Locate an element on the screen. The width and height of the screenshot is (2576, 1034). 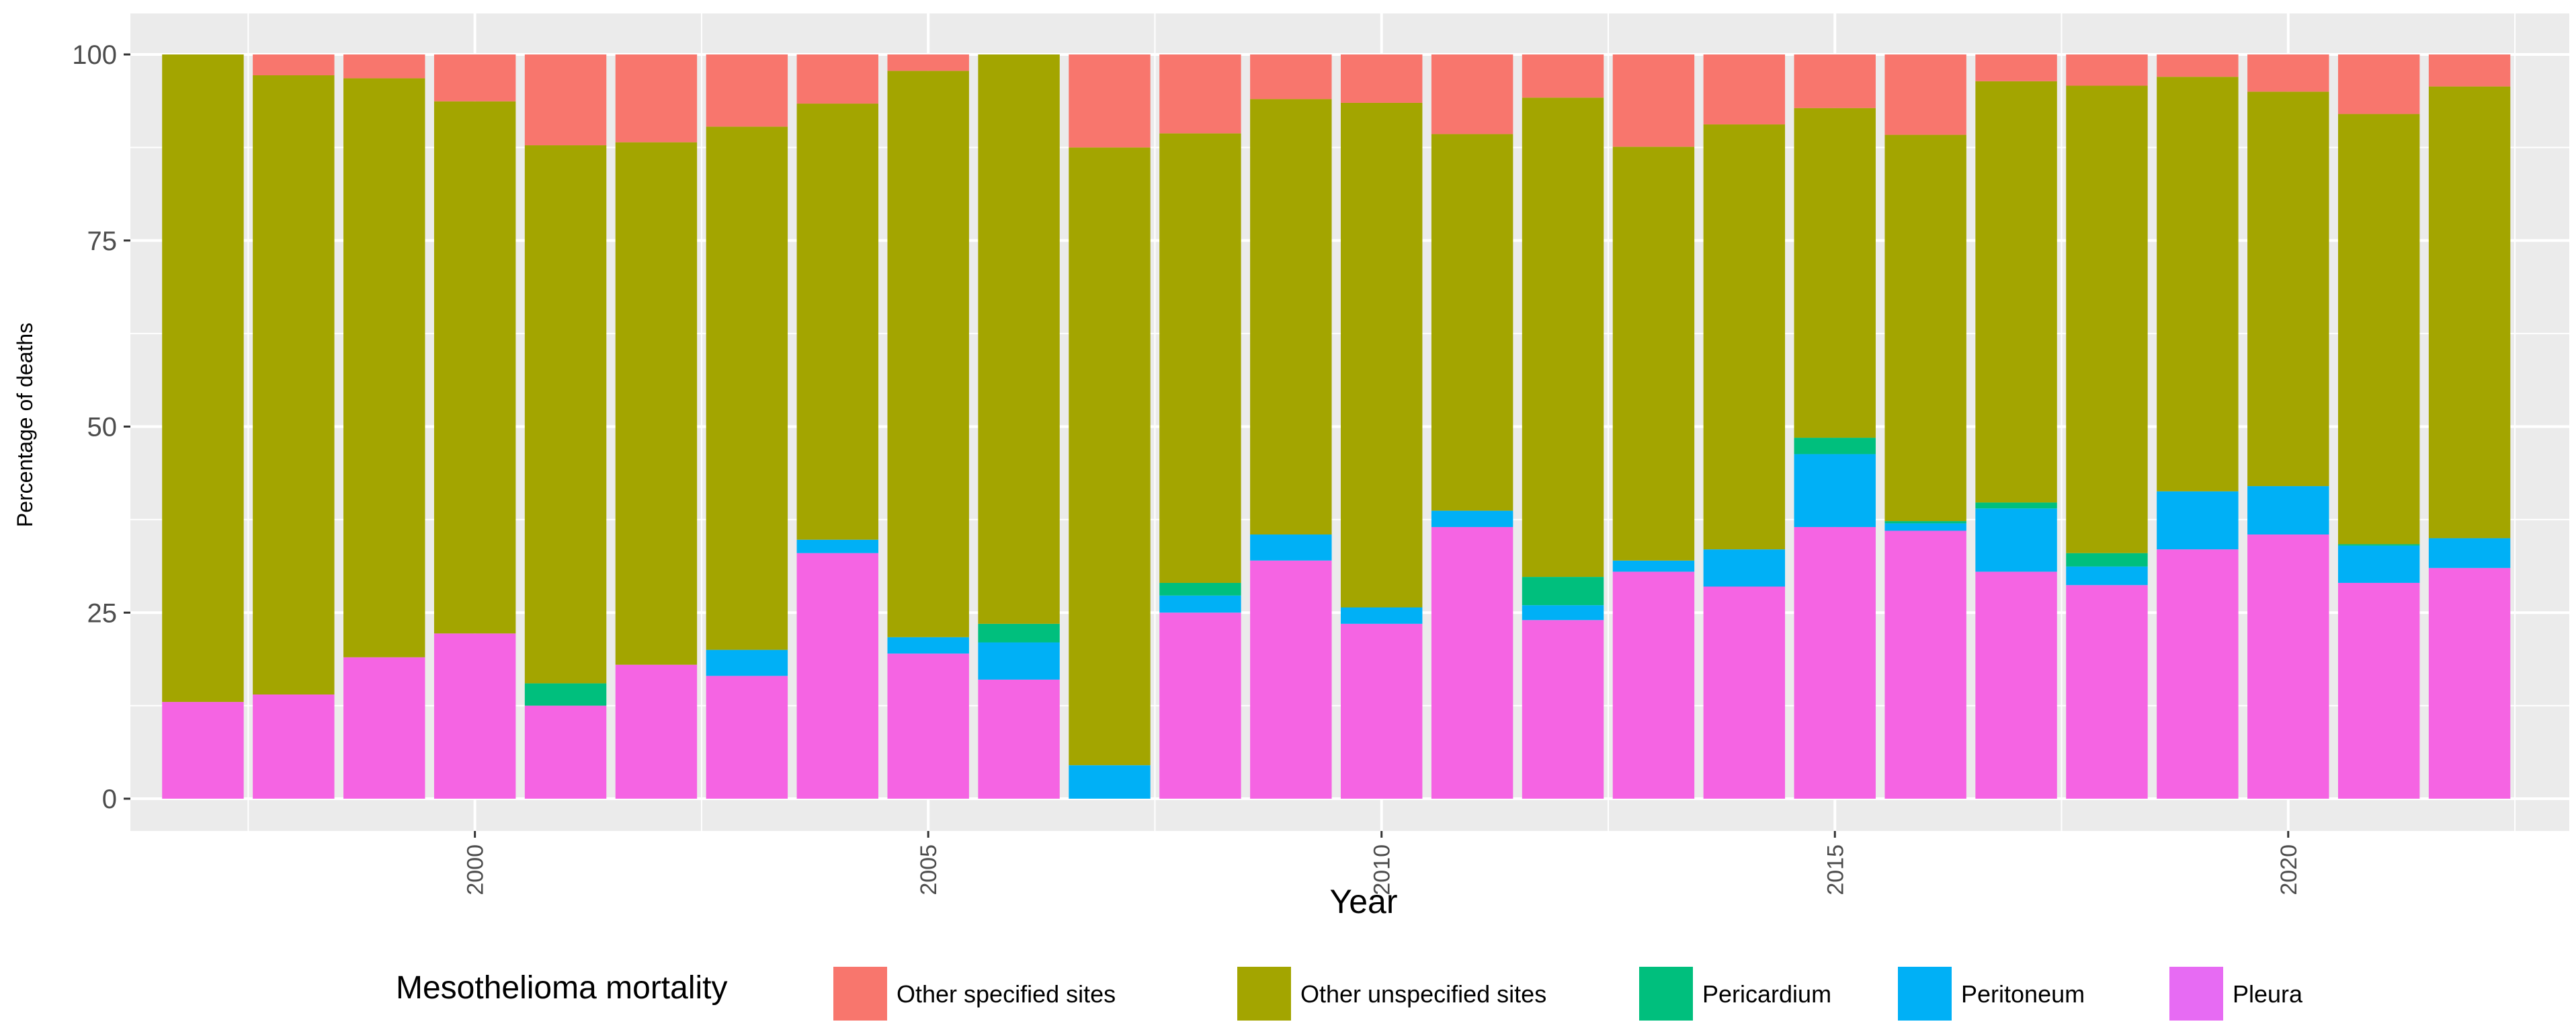
bar-other-unspecified-sites-2016 is located at coordinates (1925, 328).